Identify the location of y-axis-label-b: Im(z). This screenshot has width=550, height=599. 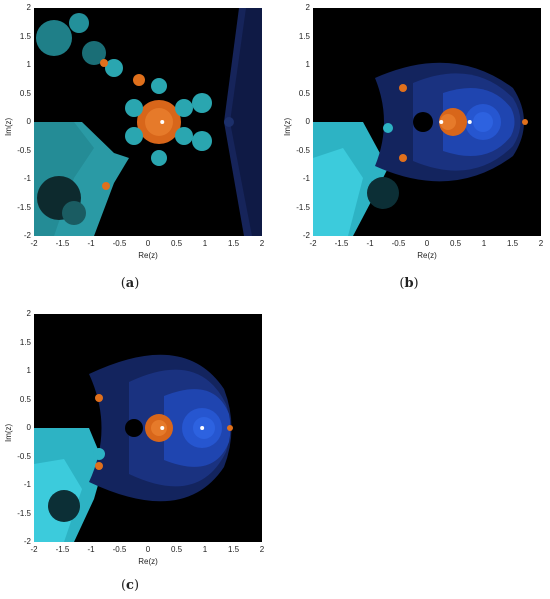
(287, 126).